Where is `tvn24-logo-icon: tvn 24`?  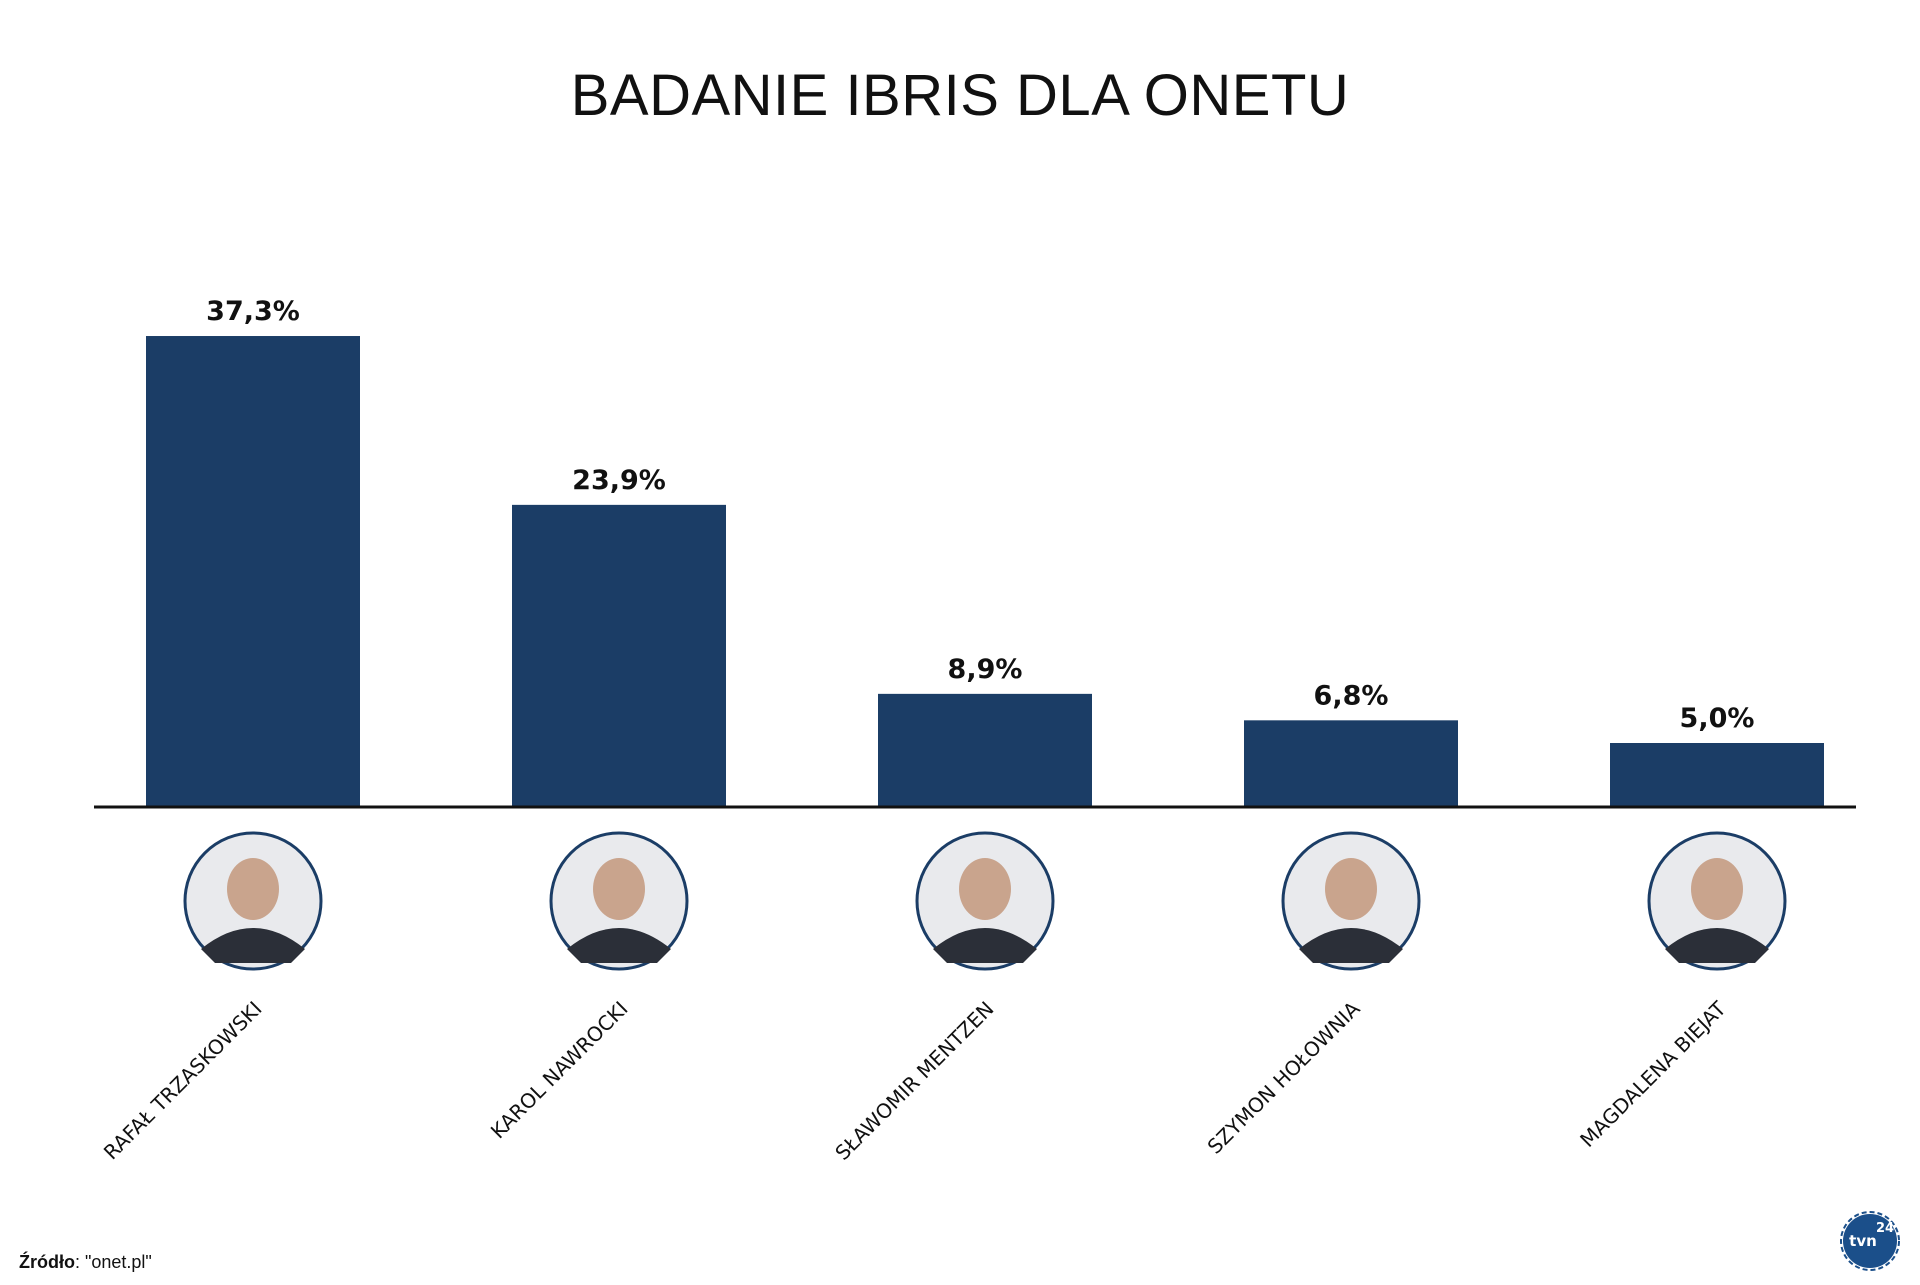 tvn24-logo-icon: tvn 24 is located at coordinates (1870, 1241).